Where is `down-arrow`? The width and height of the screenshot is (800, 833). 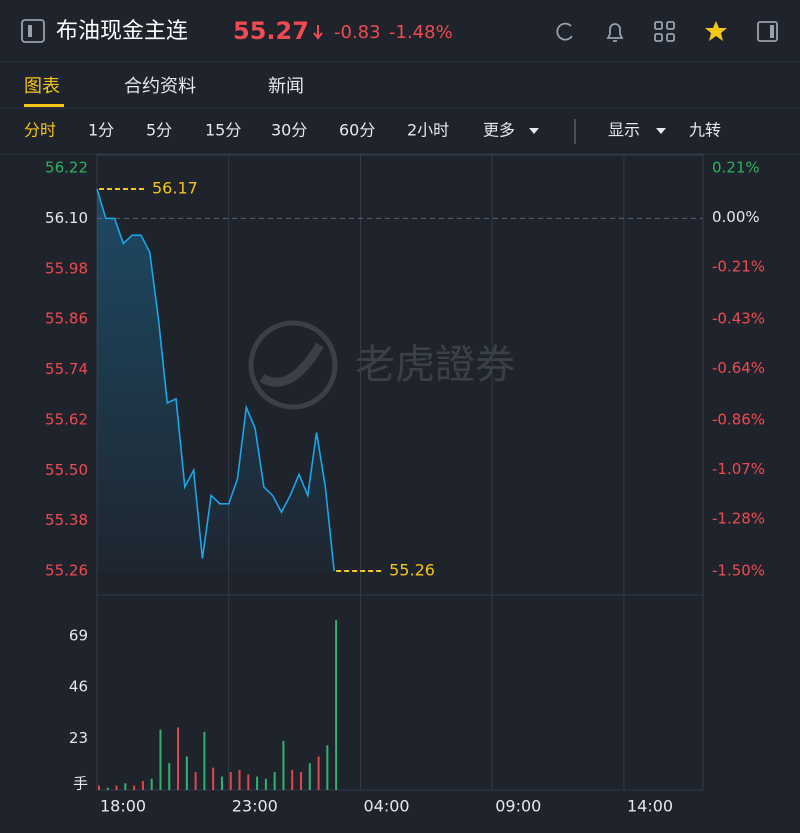
down-arrow is located at coordinates (318, 32).